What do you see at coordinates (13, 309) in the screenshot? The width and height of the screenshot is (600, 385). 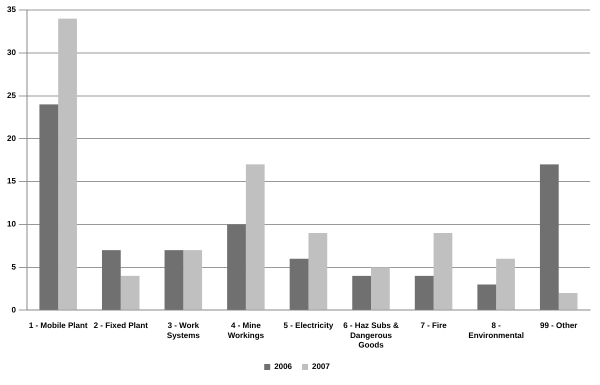 I see `y-tick-label: 0` at bounding box center [13, 309].